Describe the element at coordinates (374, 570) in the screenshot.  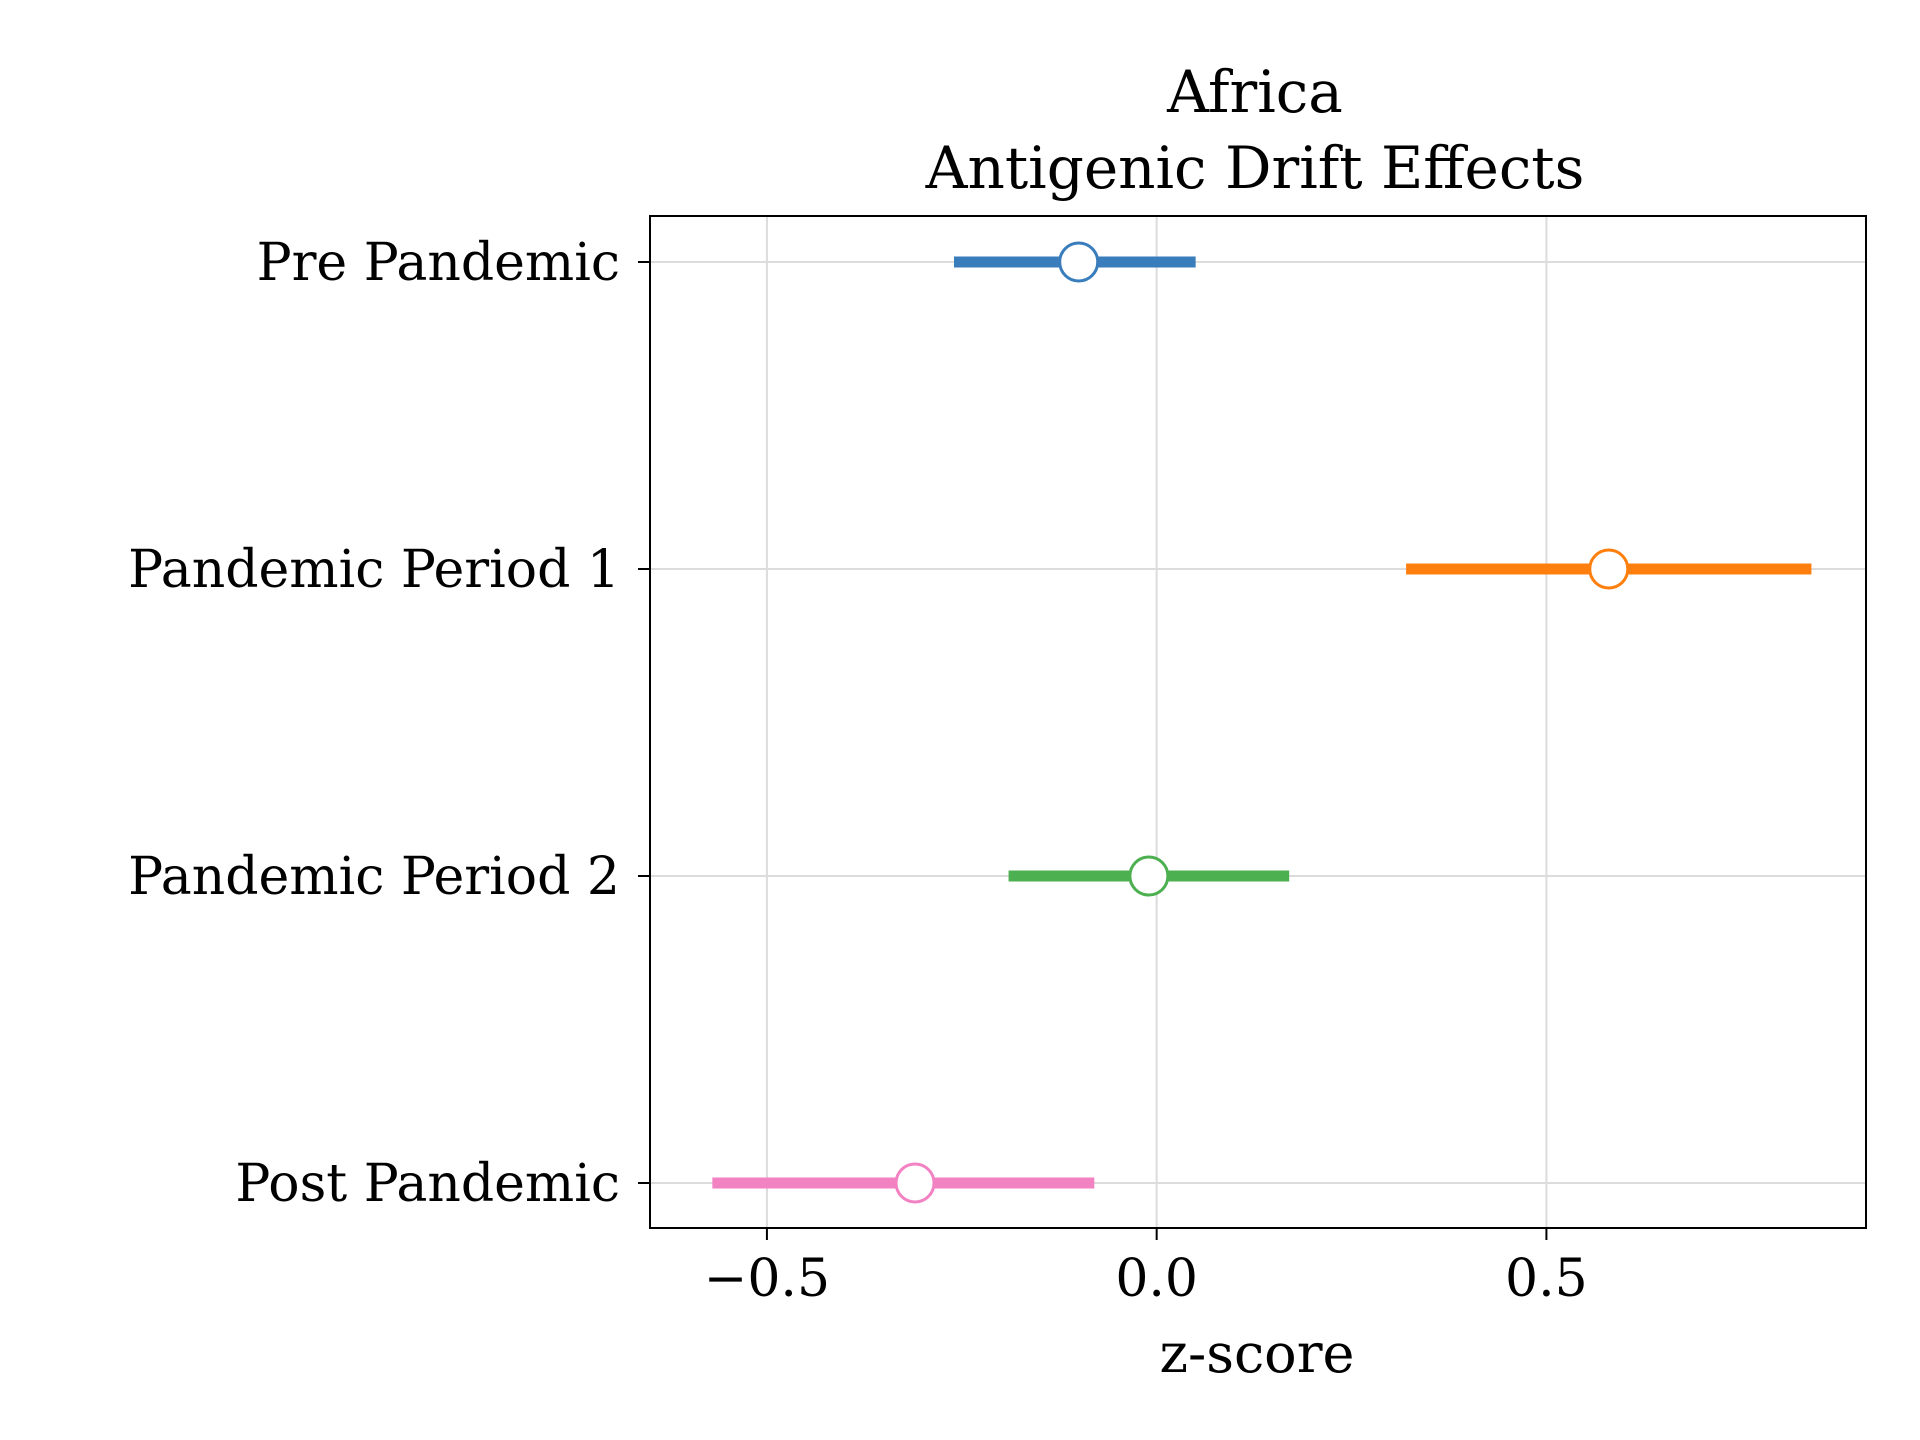
I see `y-tick-label: Pandemic Period 1` at that location.